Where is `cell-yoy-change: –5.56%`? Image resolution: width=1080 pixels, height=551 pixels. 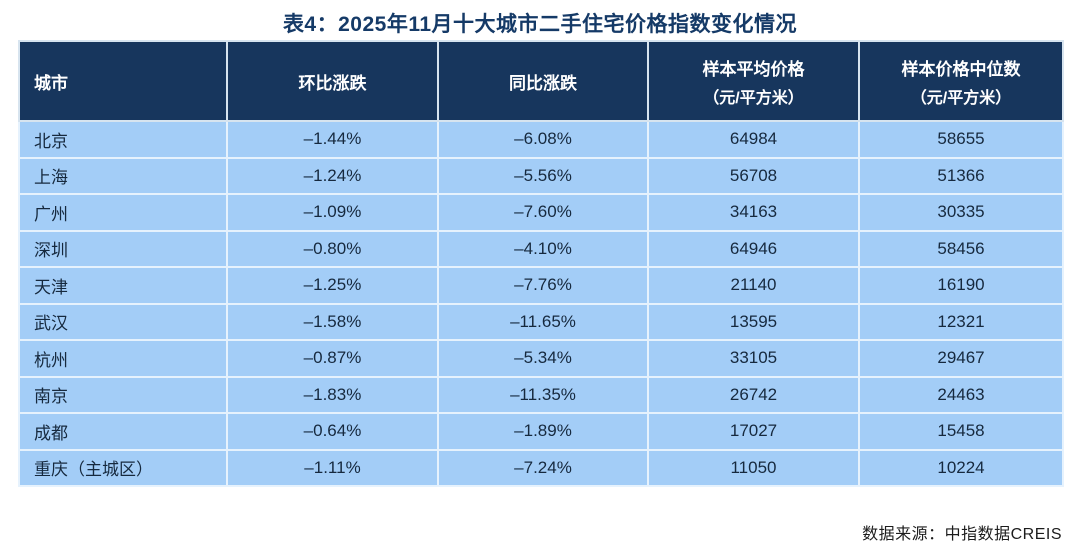
cell-yoy-change: –5.56% is located at coordinates (543, 175).